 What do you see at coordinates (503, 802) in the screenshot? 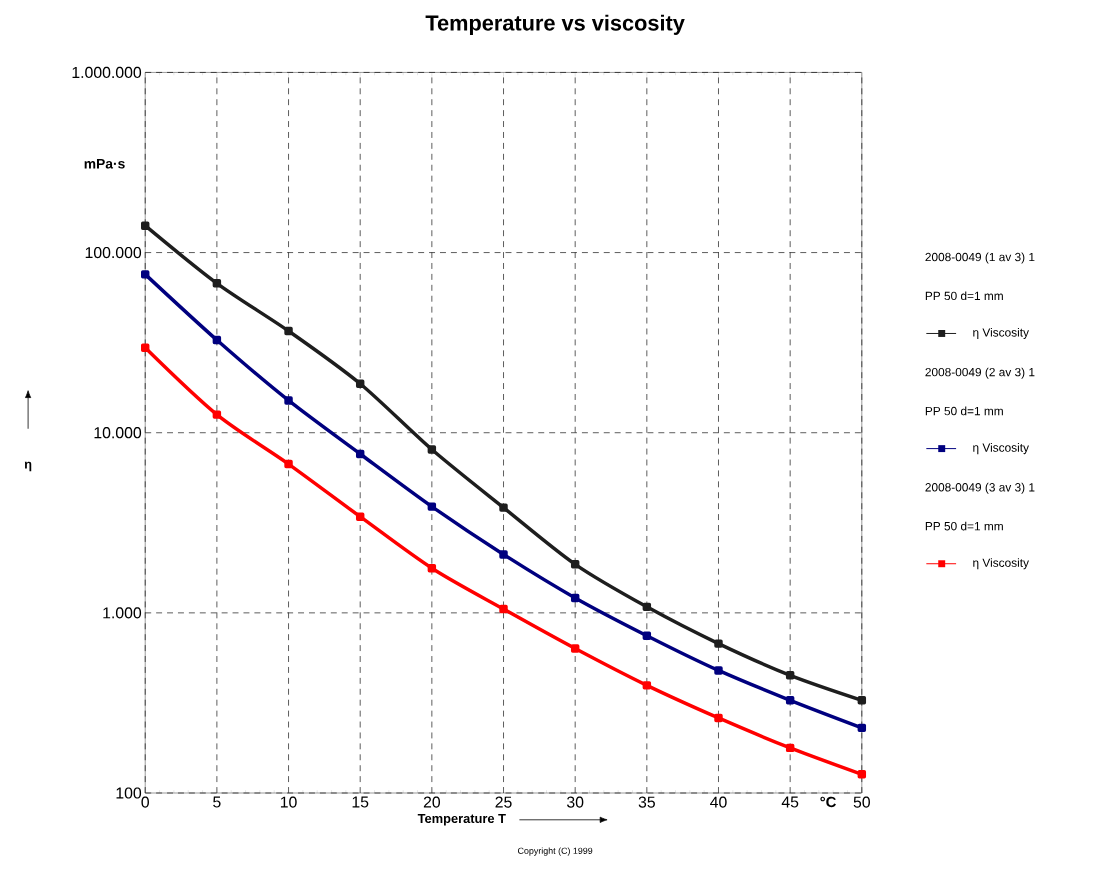
I see `x-tick-label: 25` at bounding box center [503, 802].